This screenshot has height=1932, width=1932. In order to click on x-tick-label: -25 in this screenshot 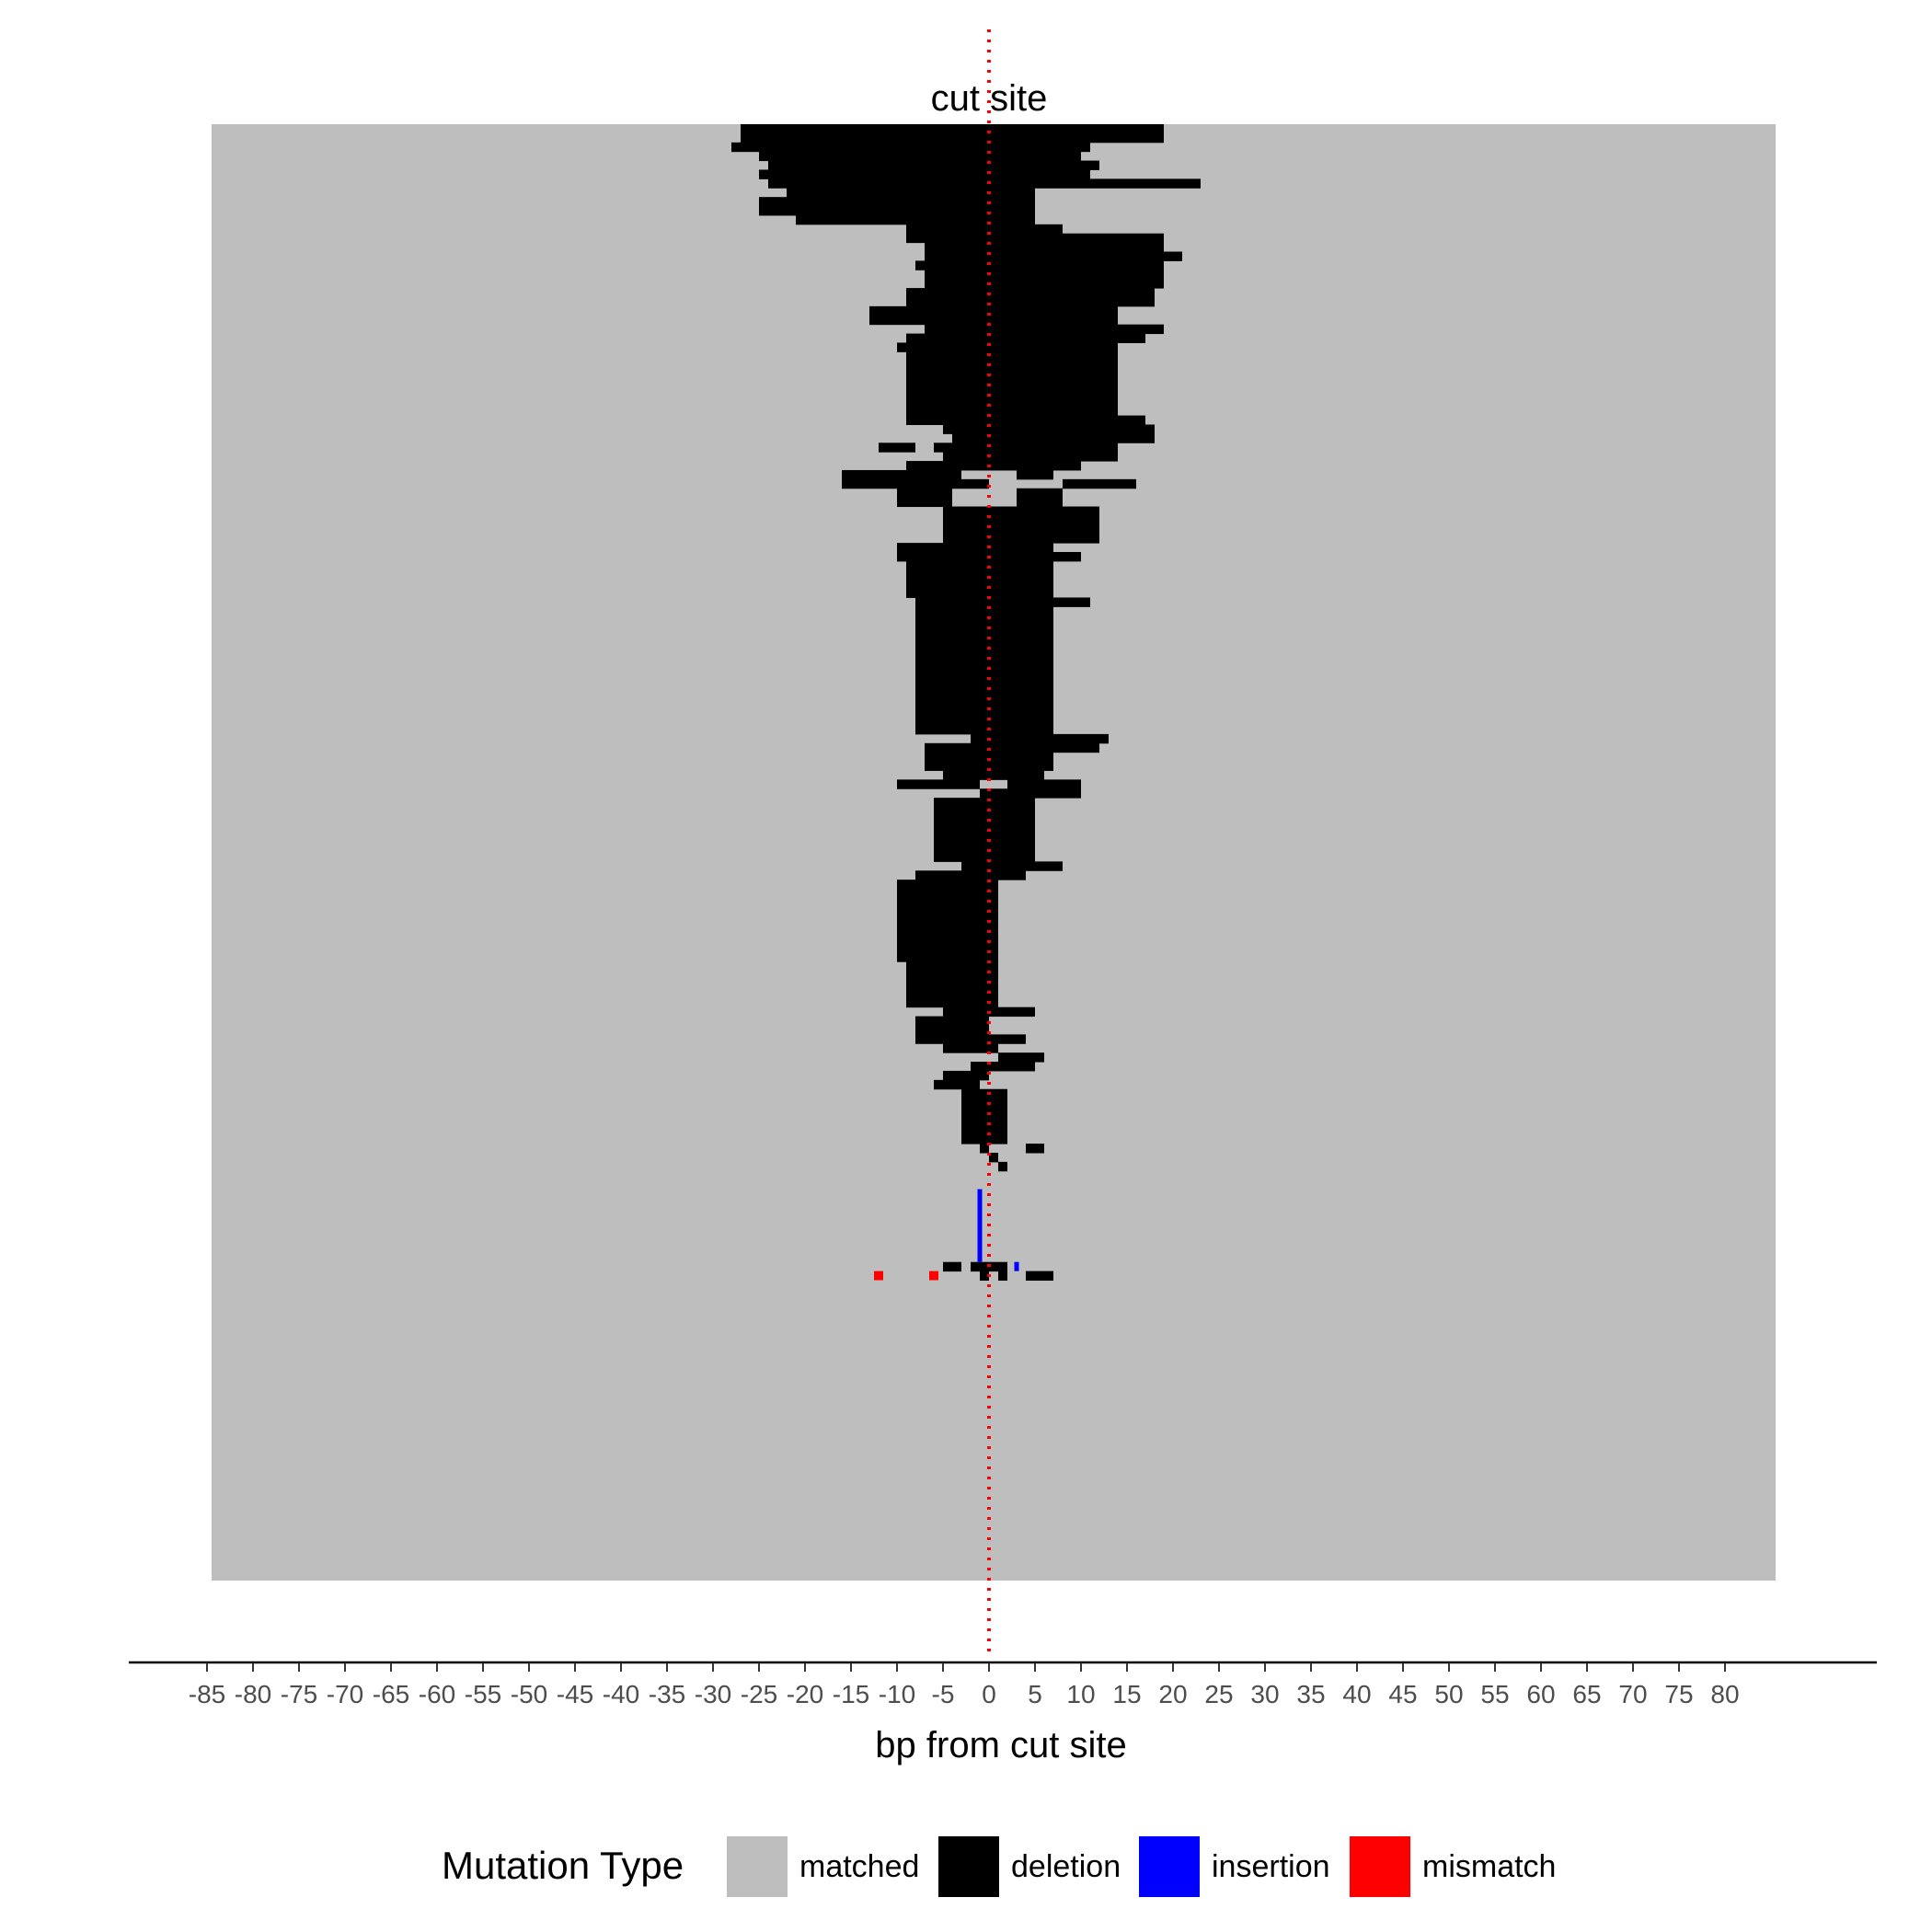, I will do `click(759, 1694)`.